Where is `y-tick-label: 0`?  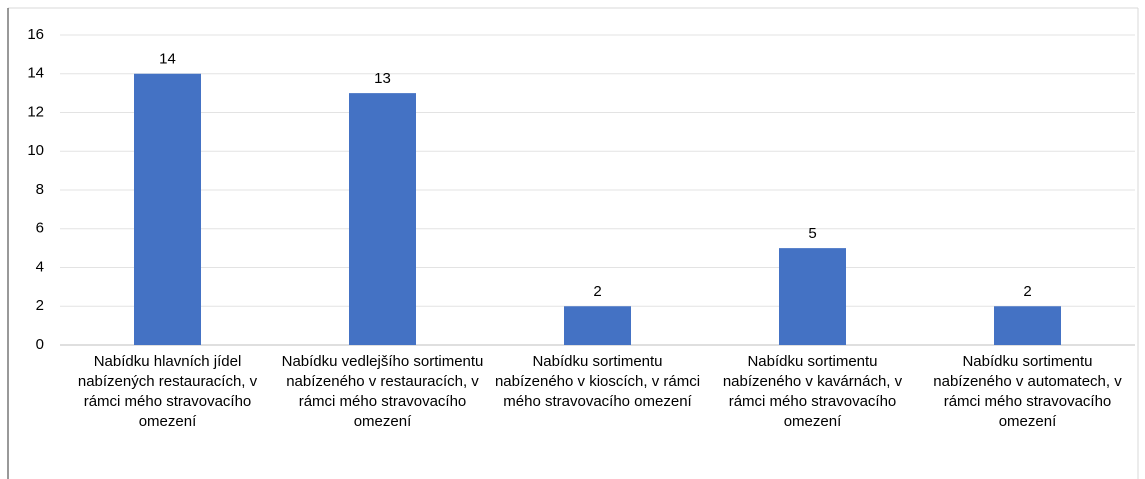
y-tick-label: 0 is located at coordinates (40, 344).